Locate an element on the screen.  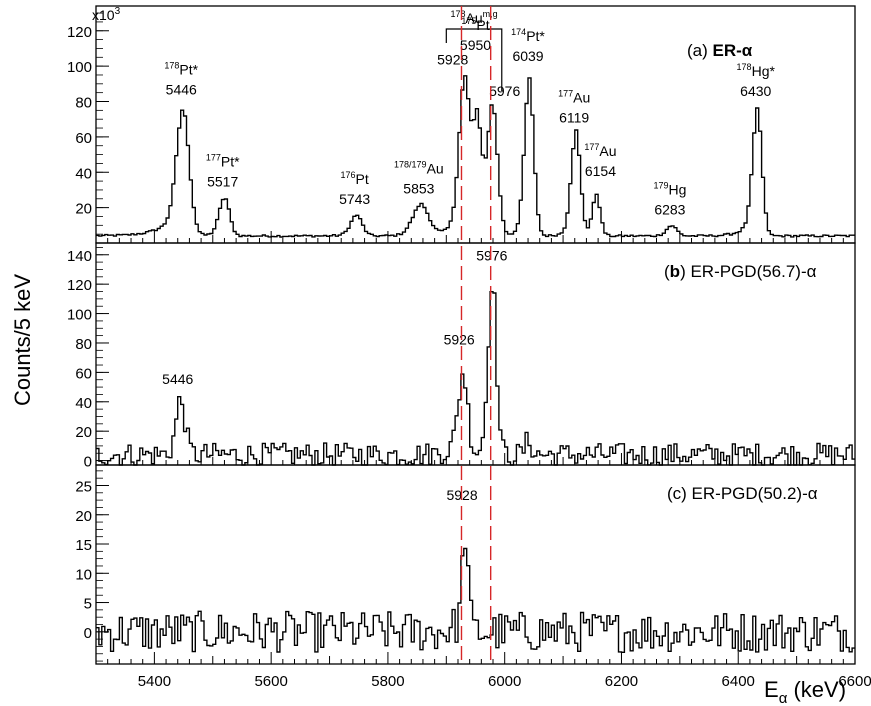
au-bracket is located at coordinates (474, 59).